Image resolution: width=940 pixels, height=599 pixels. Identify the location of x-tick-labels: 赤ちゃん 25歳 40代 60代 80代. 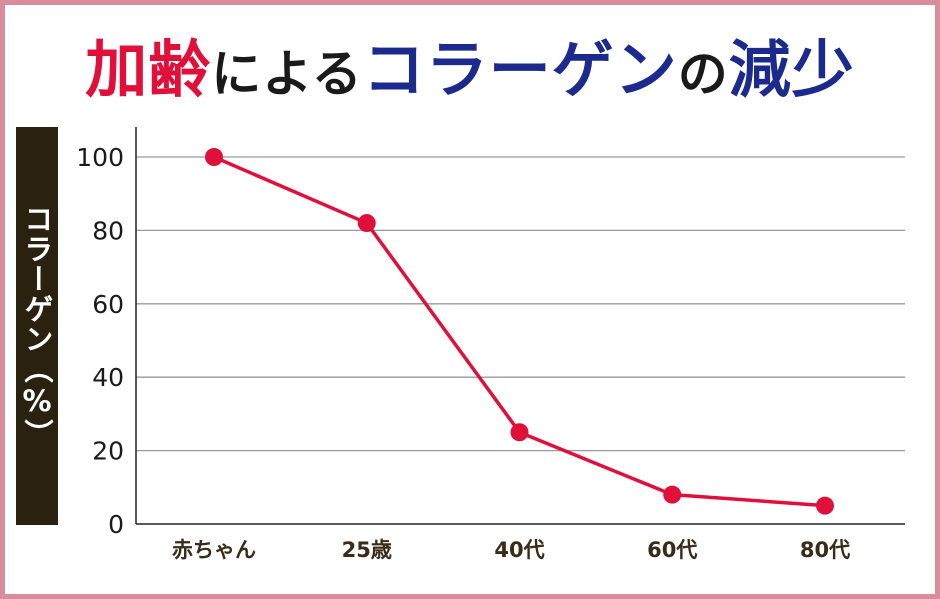
(511, 550).